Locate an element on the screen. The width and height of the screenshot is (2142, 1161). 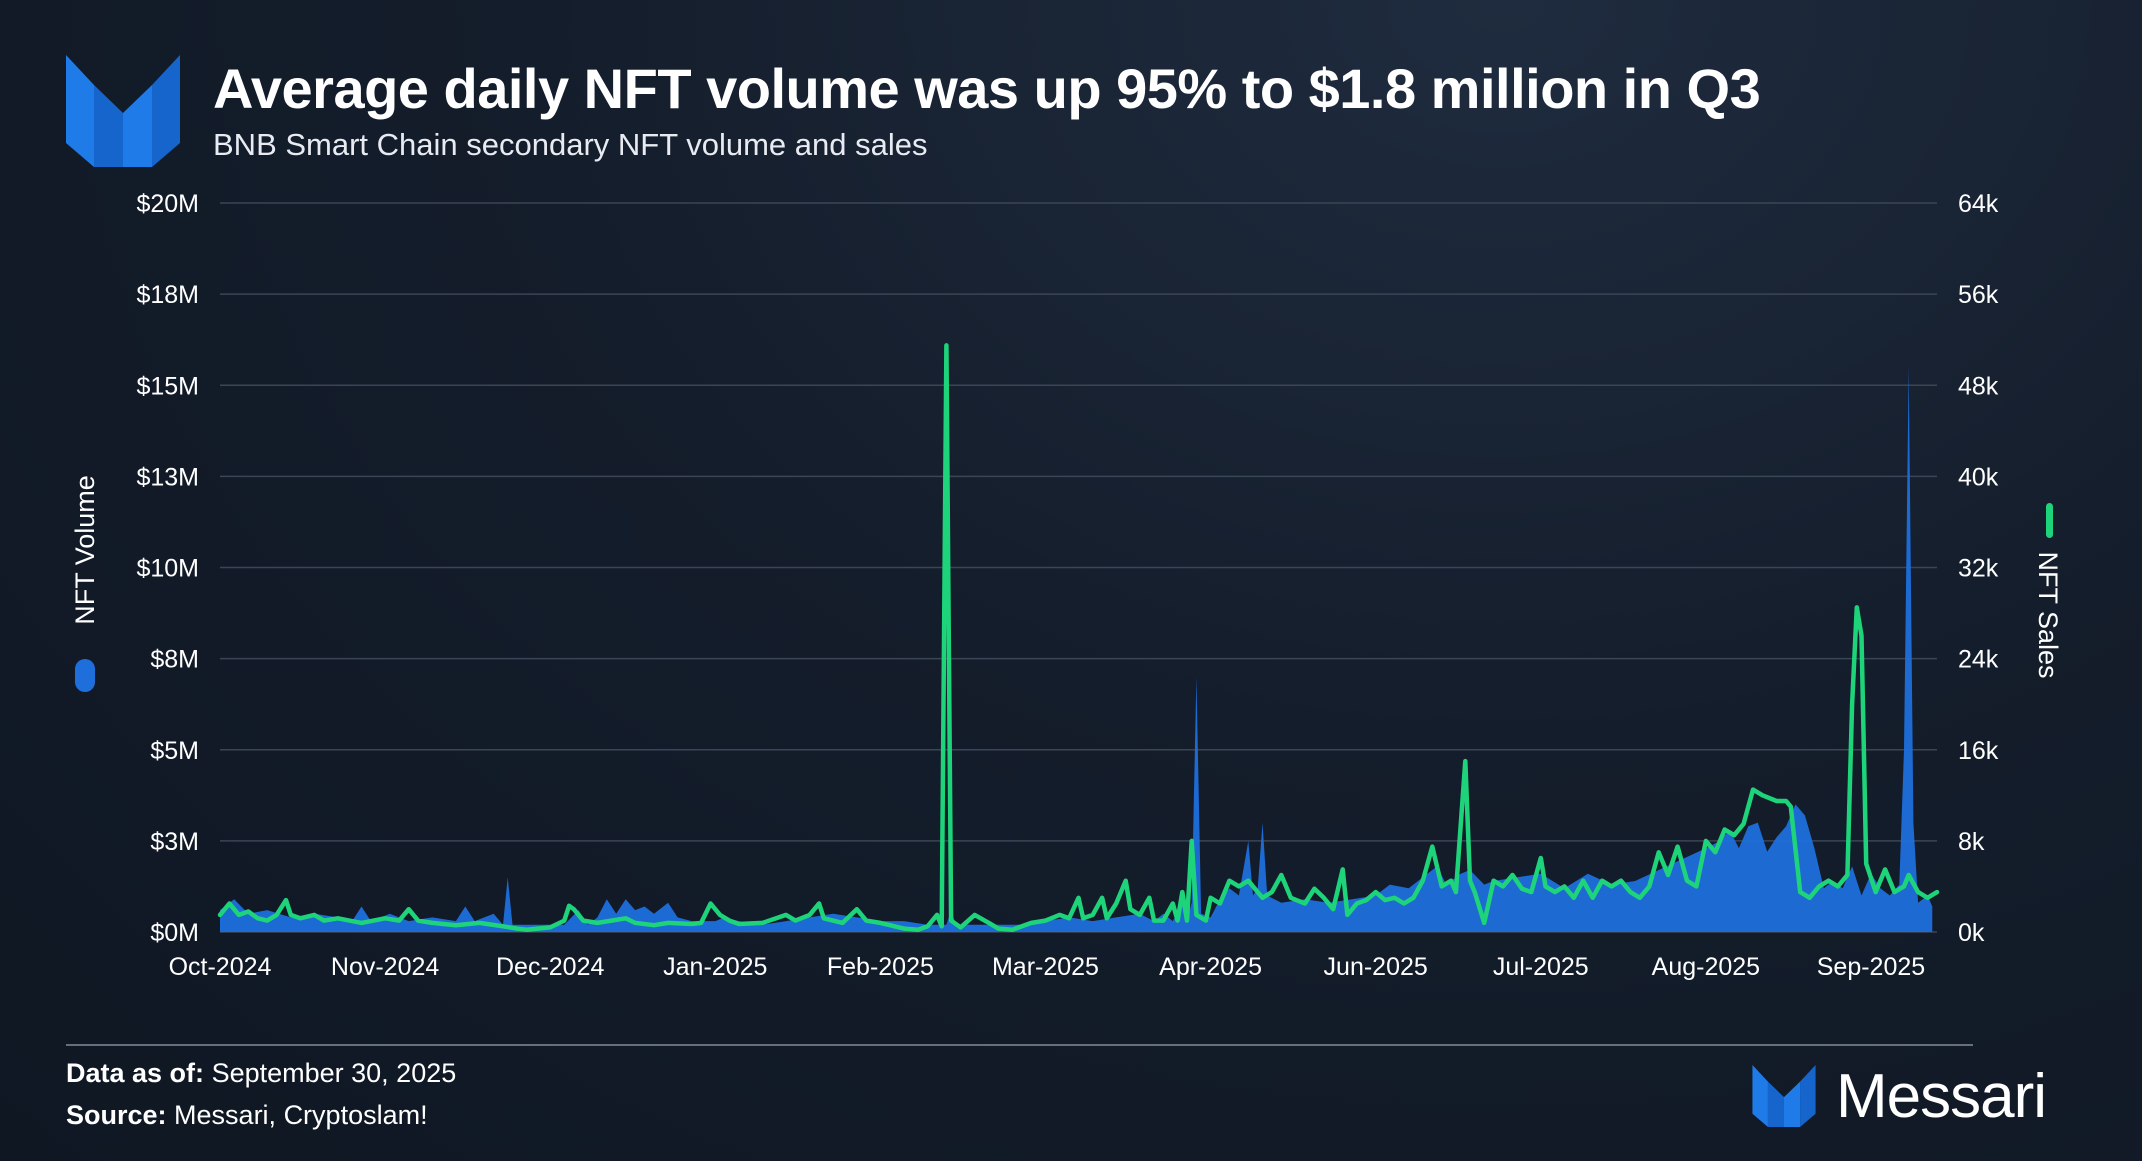
messari-brand: Messari is located at coordinates (1899, 1096).